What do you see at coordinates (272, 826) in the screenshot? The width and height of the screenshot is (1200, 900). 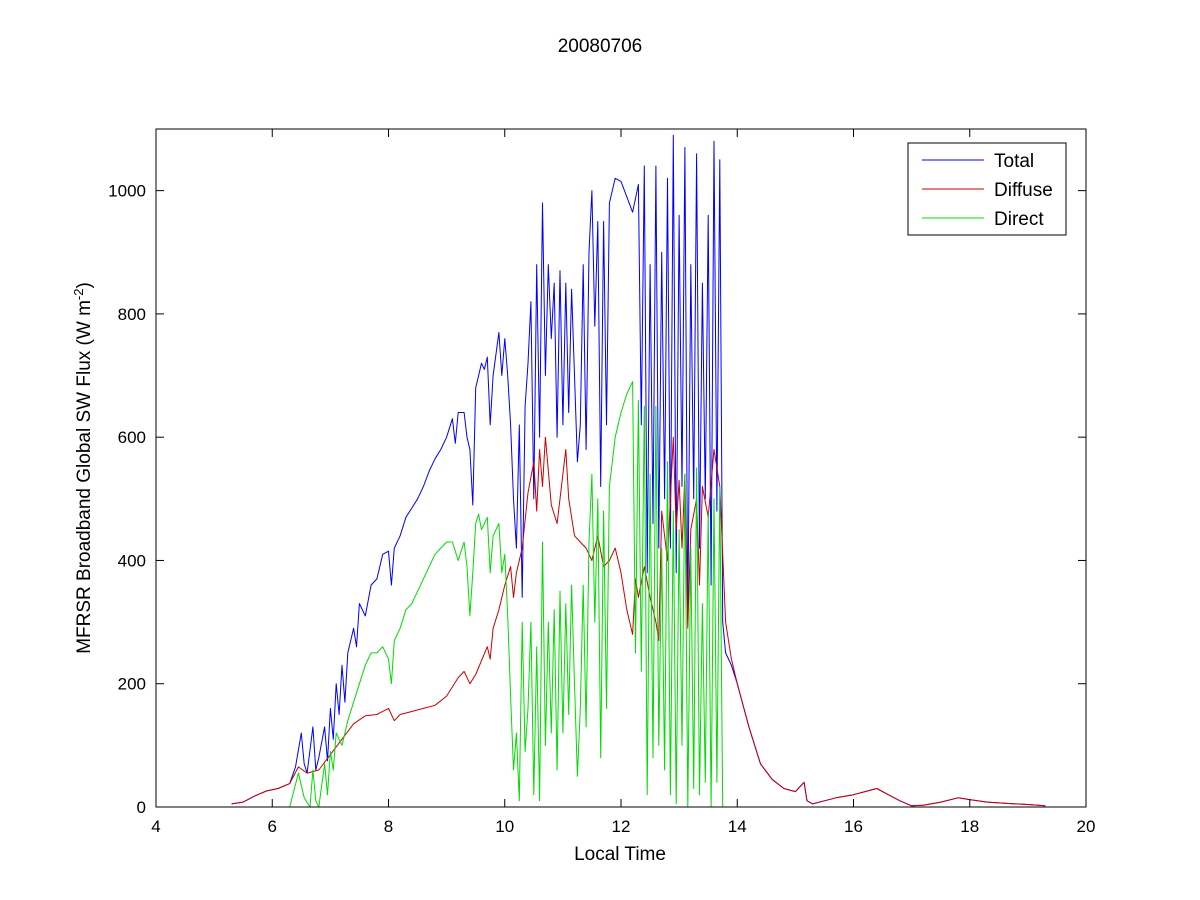 I see `x-tick-label: 6` at bounding box center [272, 826].